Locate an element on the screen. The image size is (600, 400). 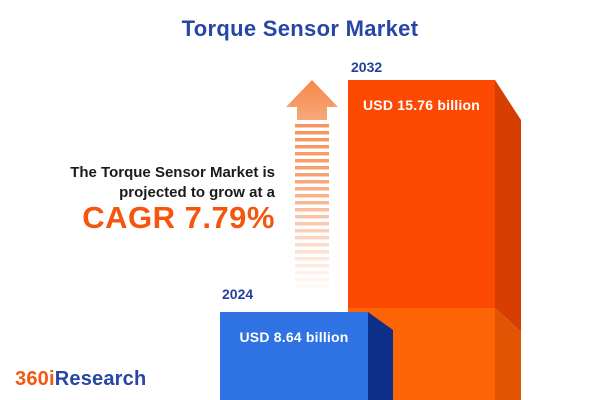
logo-360i: 360i is located at coordinates (35, 379).